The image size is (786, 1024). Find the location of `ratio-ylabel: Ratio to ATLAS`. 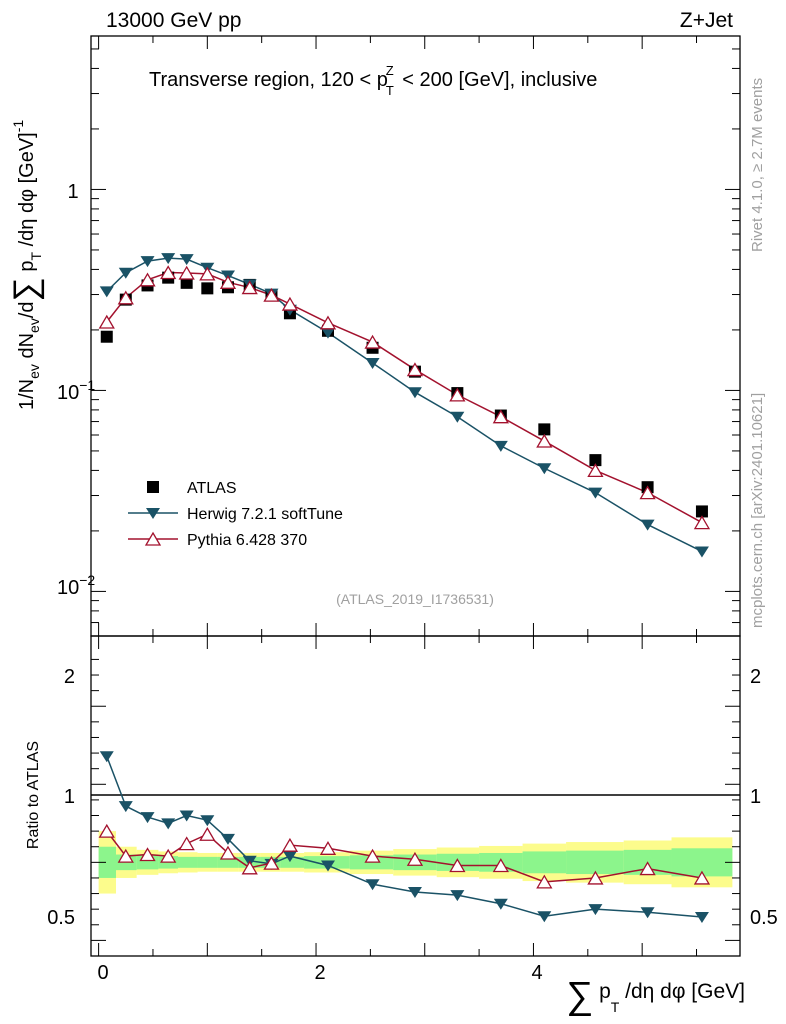

ratio-ylabel: Ratio to ATLAS is located at coordinates (33, 795).